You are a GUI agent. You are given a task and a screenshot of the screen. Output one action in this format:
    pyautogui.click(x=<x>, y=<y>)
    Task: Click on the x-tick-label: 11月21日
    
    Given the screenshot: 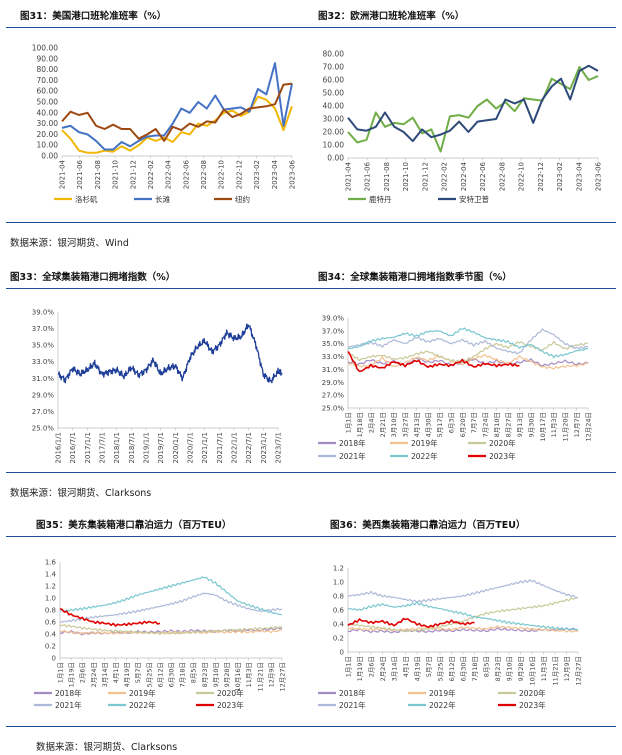 What is the action you would take?
    pyautogui.click(x=556, y=671)
    